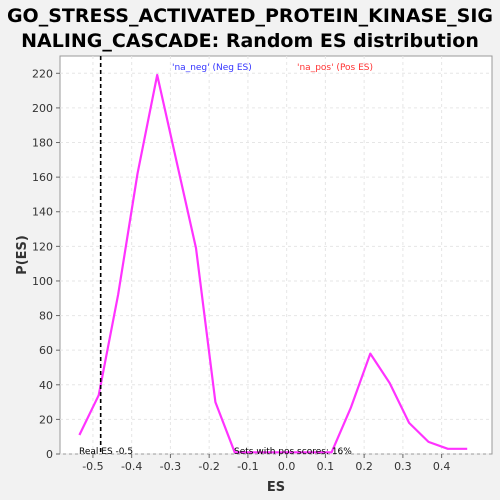 The height and width of the screenshot is (500, 500). What do you see at coordinates (326, 466) in the screenshot?
I see `x-tick-label: 0.1` at bounding box center [326, 466].